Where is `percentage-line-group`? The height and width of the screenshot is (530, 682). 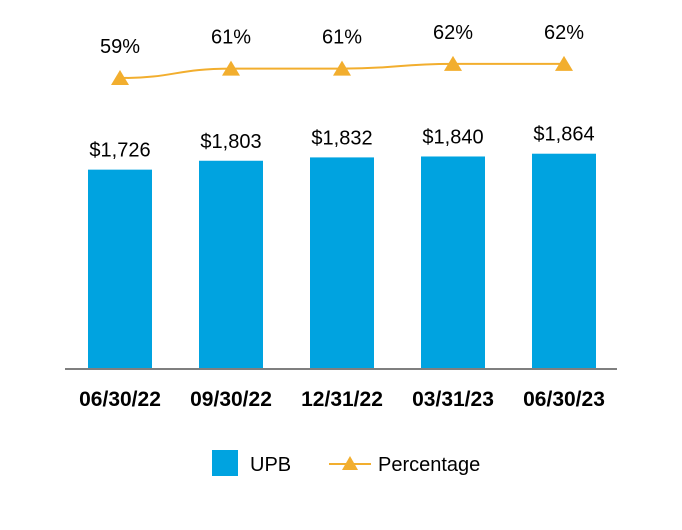 percentage-line-group is located at coordinates (342, 70).